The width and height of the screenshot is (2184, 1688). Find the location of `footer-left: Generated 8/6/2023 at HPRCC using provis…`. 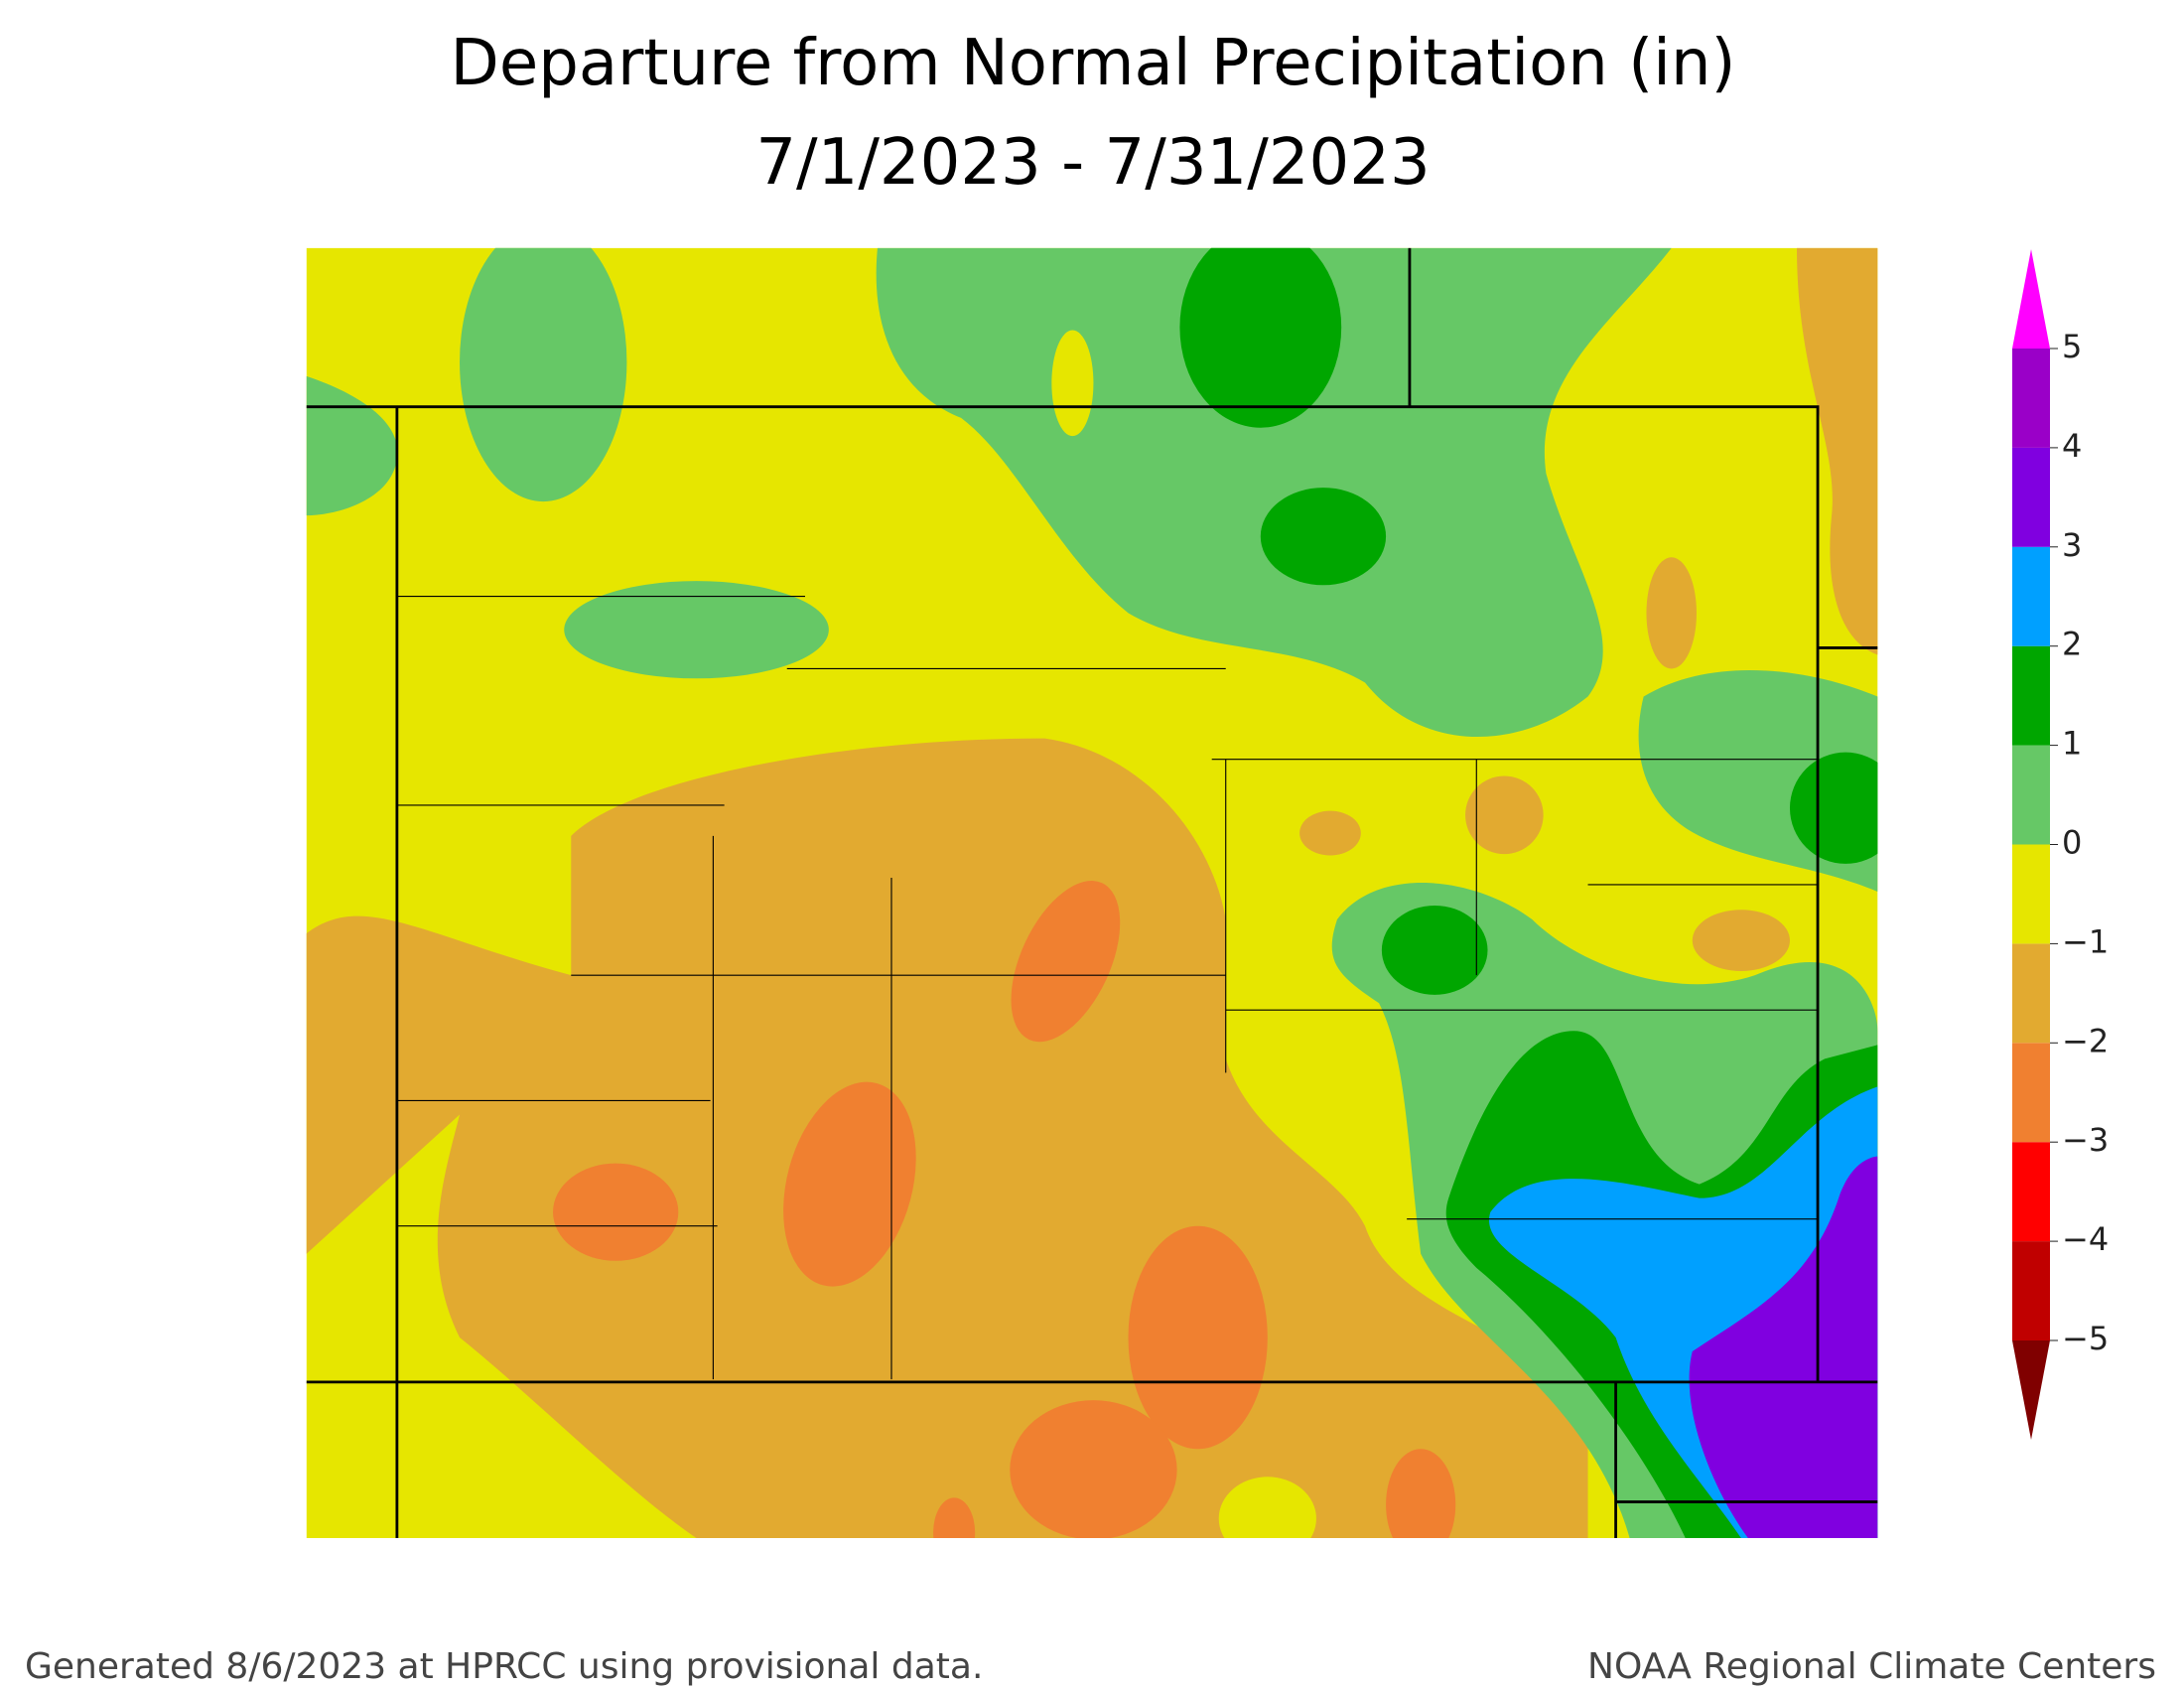

footer-left: Generated 8/6/2023 at HPRCC using provis… is located at coordinates (504, 1666).